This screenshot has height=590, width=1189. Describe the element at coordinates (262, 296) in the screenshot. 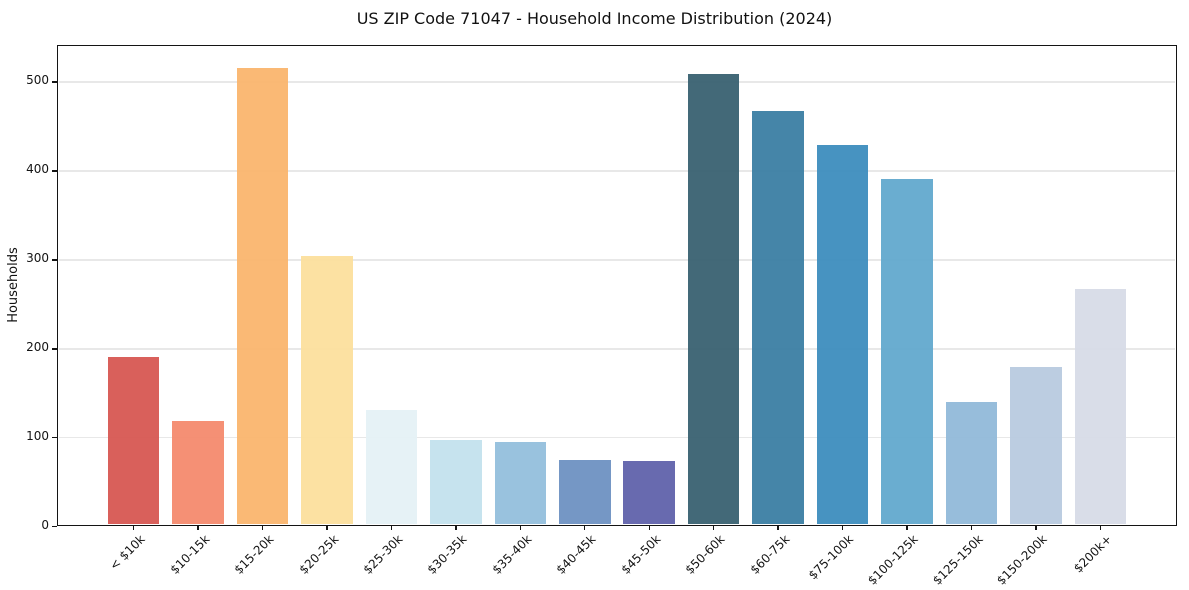

I see `bar-15-20k` at that location.